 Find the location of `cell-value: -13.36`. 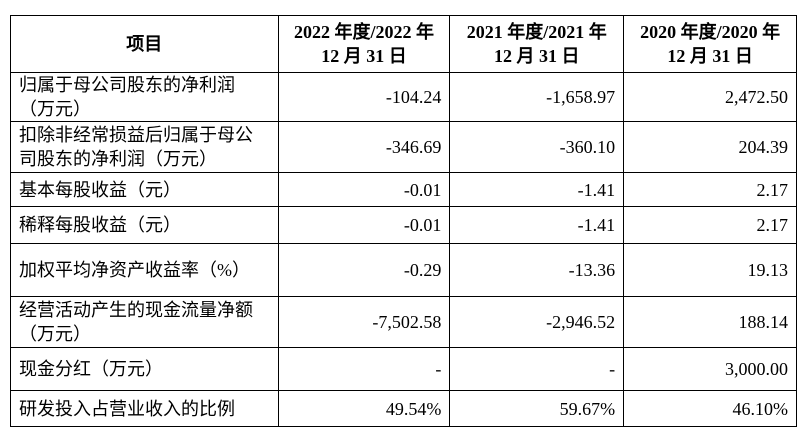

cell-value: -13.36 is located at coordinates (537, 270).